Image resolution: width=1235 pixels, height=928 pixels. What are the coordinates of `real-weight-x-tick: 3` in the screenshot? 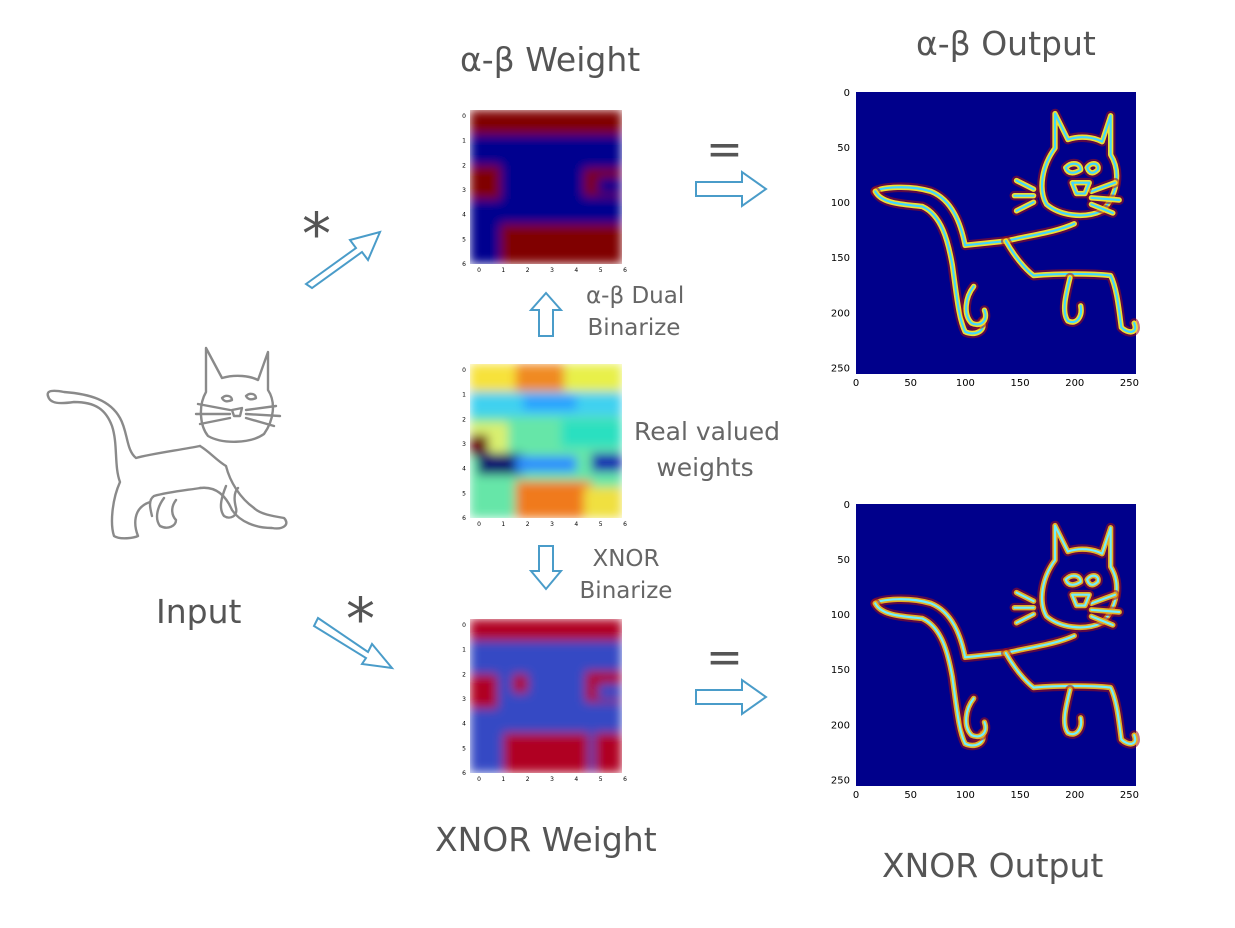 It's located at (552, 524).